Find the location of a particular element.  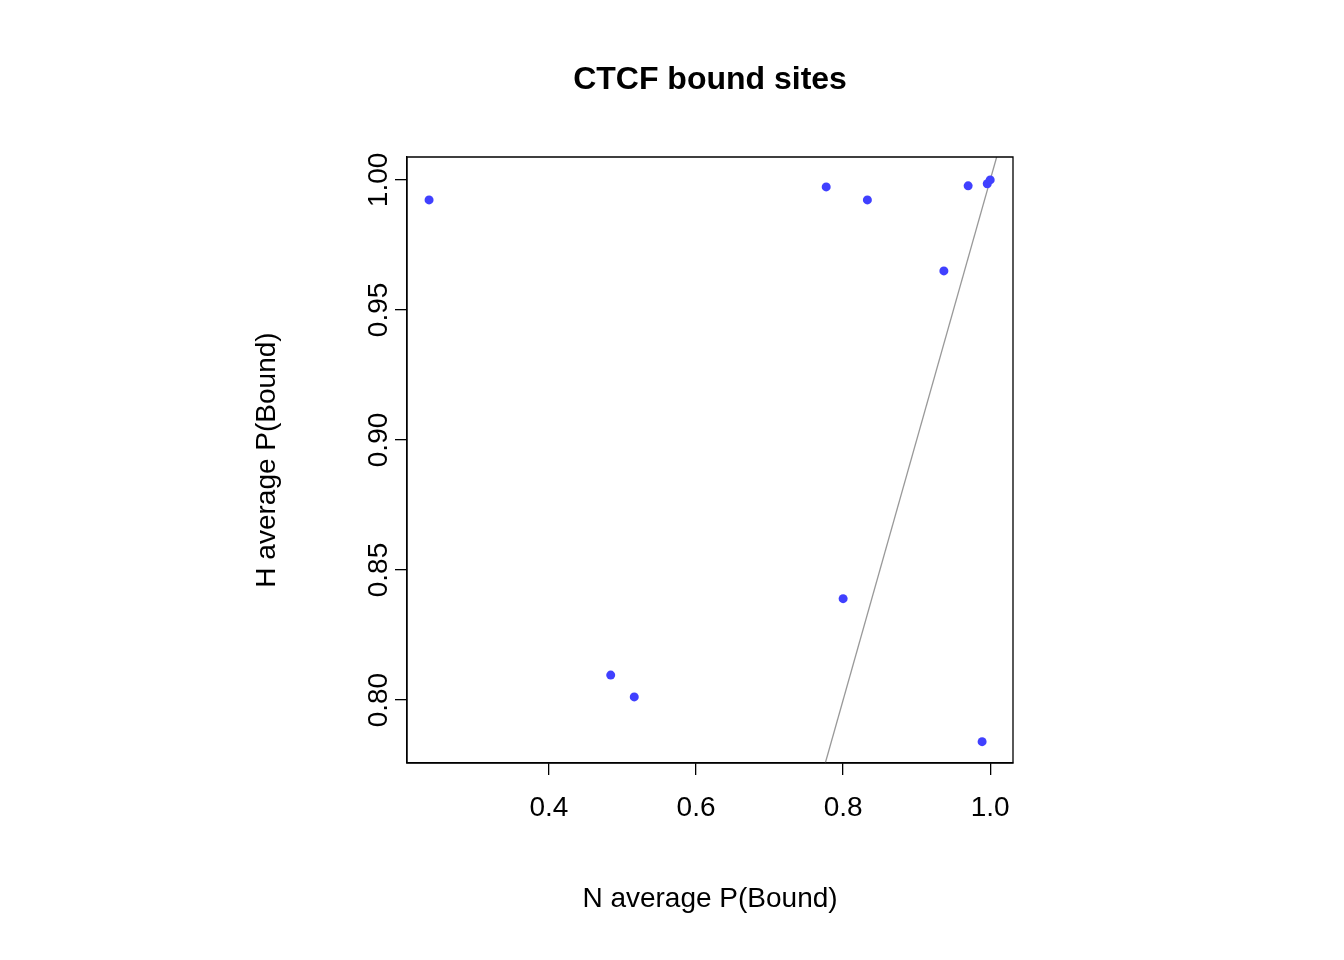

x-tick-label: 0.4 is located at coordinates (549, 806).